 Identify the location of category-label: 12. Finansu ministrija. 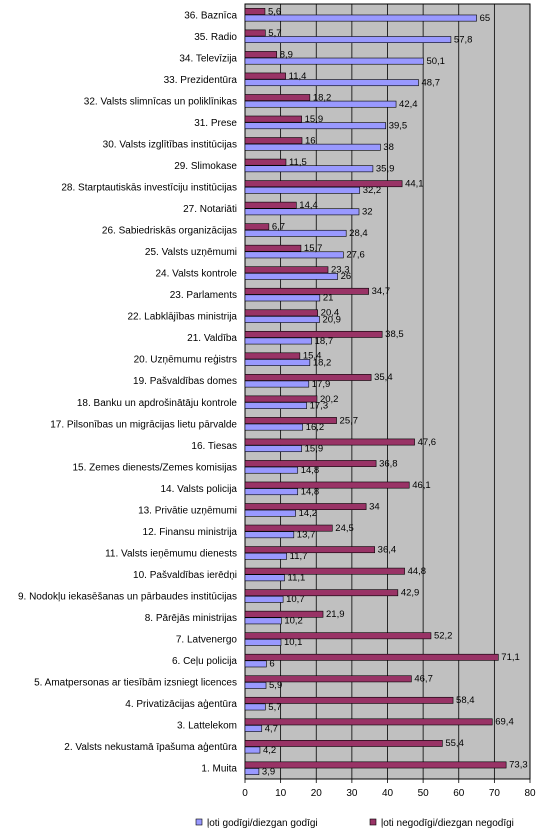
(190, 532).